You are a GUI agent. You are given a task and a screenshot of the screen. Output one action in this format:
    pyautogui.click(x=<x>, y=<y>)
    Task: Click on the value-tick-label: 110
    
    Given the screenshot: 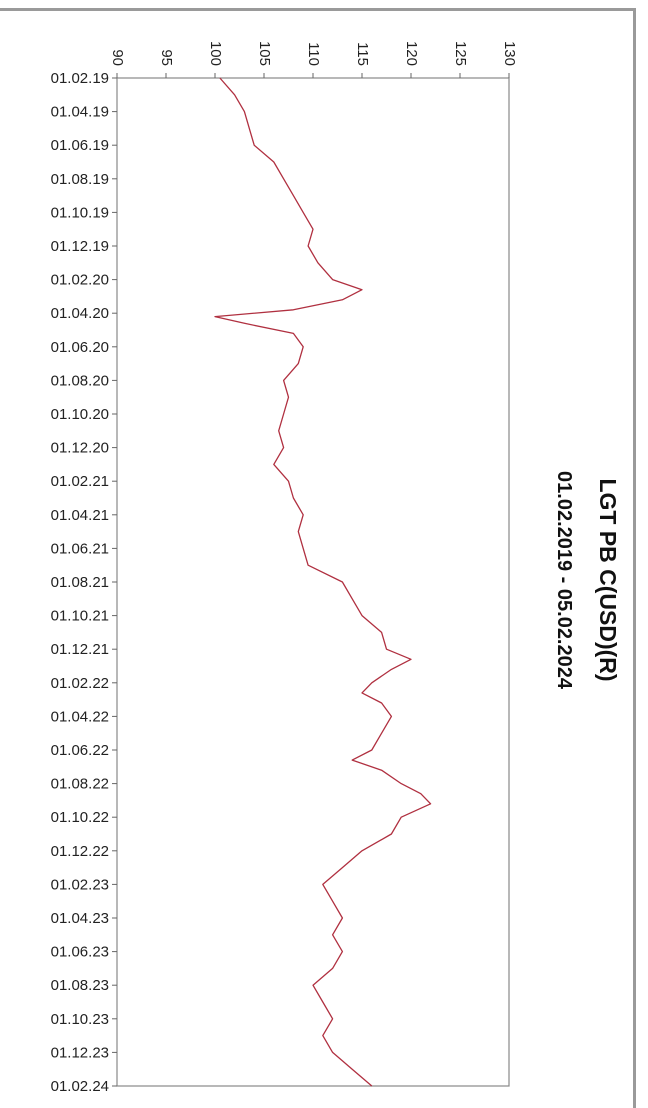 What is the action you would take?
    pyautogui.click(x=313, y=54)
    